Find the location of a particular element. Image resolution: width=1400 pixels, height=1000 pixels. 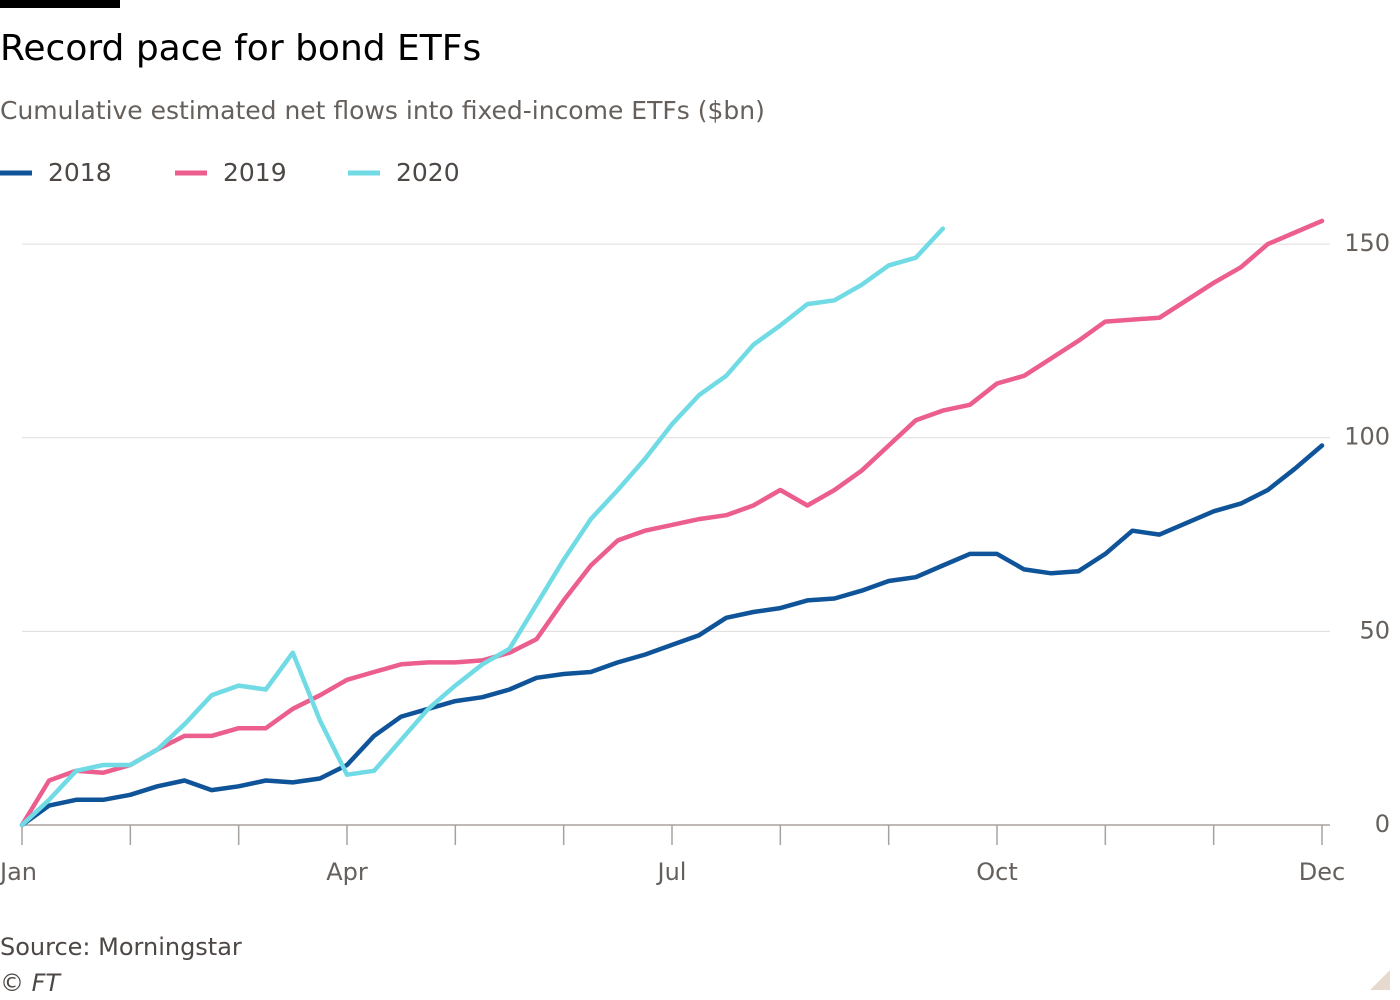

x-tick-label: Jul is located at coordinates (671, 872).